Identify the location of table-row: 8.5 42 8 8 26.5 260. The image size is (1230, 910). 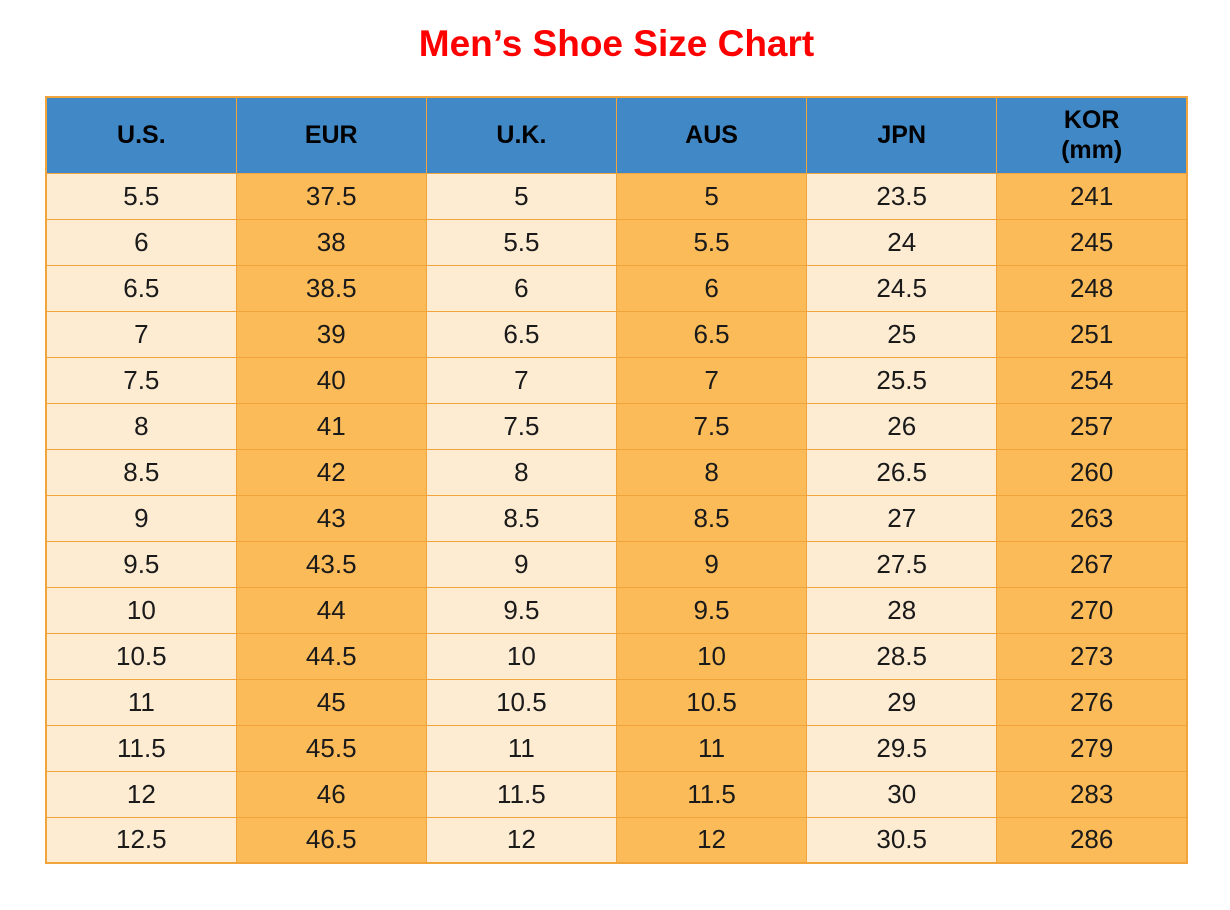
(616, 472).